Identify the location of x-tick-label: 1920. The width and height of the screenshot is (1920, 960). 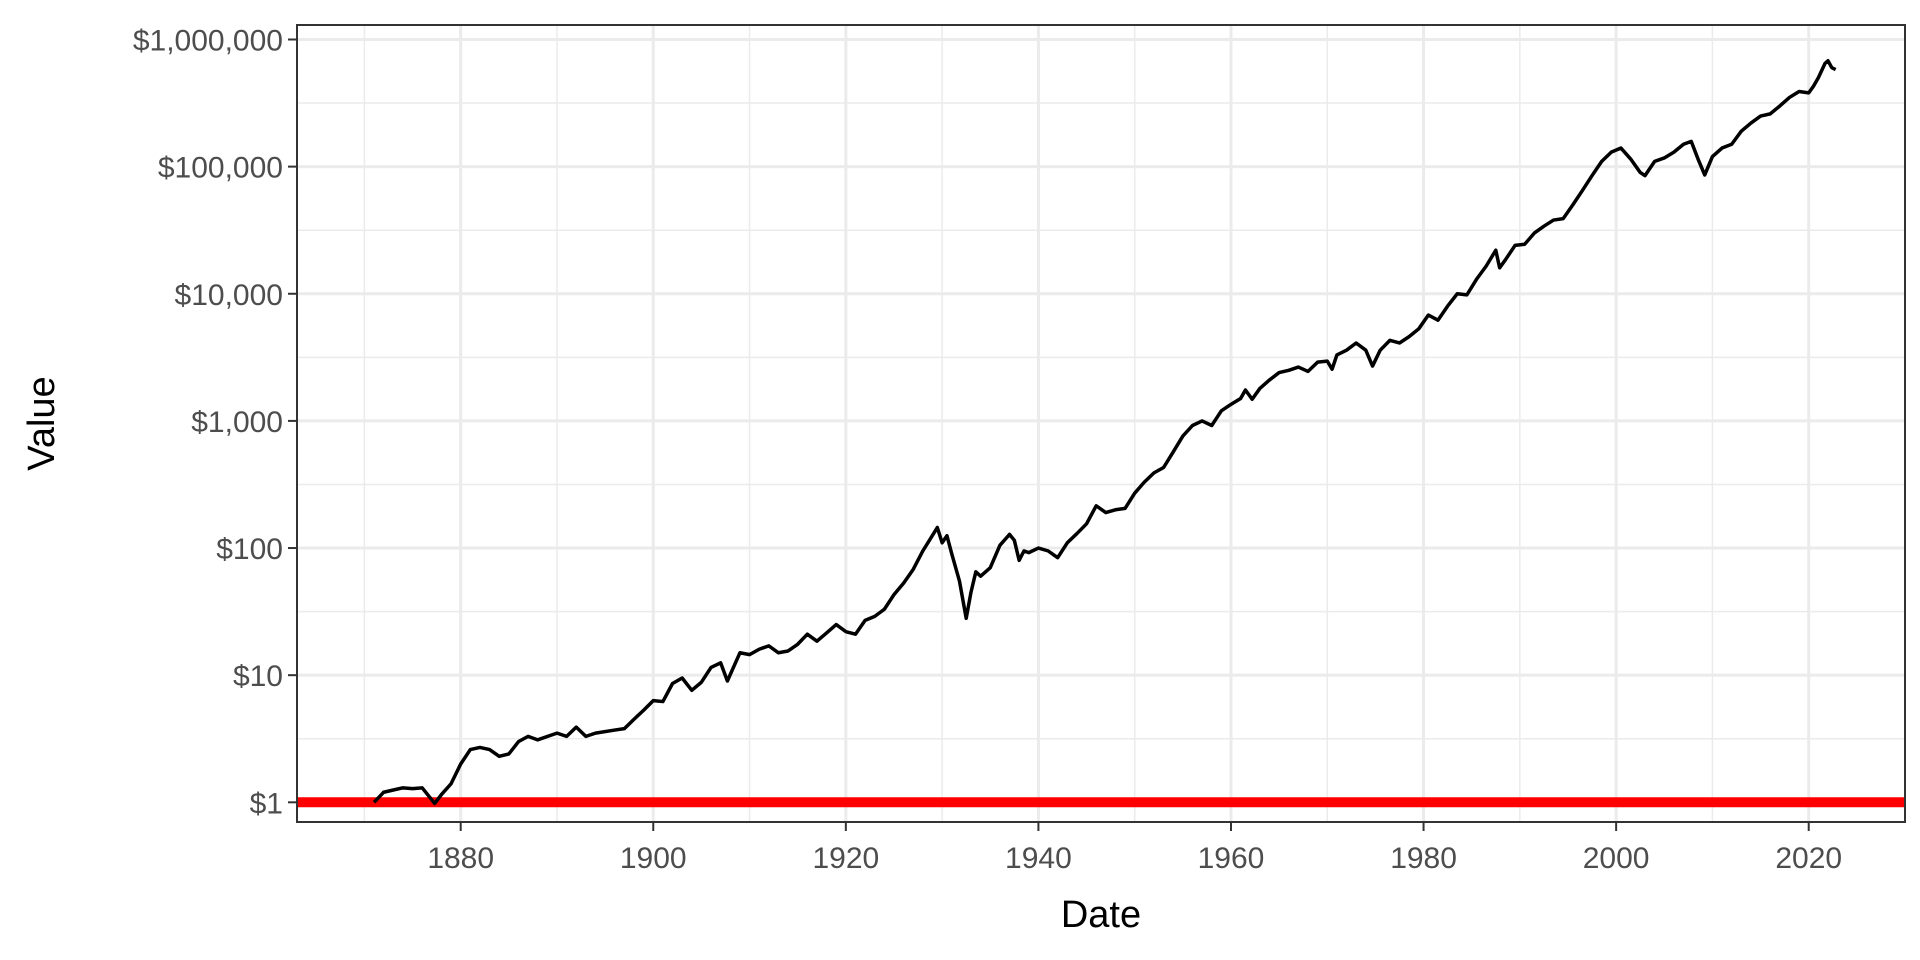
(845, 858).